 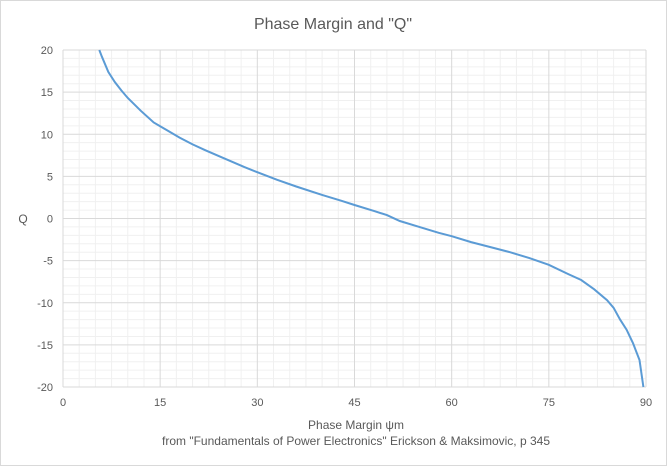 I want to click on y-tick-label: -10, so click(x=45, y=304).